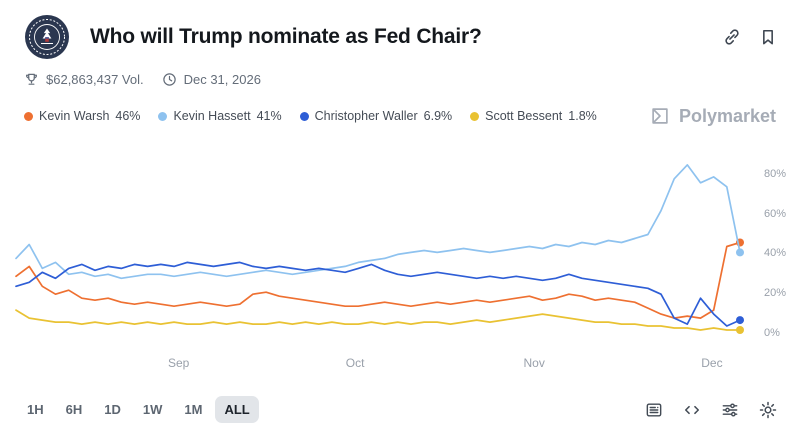 The height and width of the screenshot is (437, 800). I want to click on legend-item-kevin-warsh: Kevin Warsh 46%, so click(82, 116).